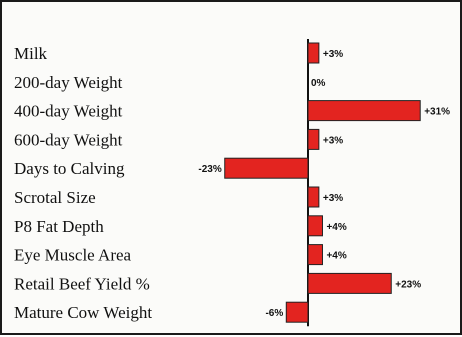 This screenshot has height=337, width=462. What do you see at coordinates (437, 112) in the screenshot?
I see `value-label: +31%` at bounding box center [437, 112].